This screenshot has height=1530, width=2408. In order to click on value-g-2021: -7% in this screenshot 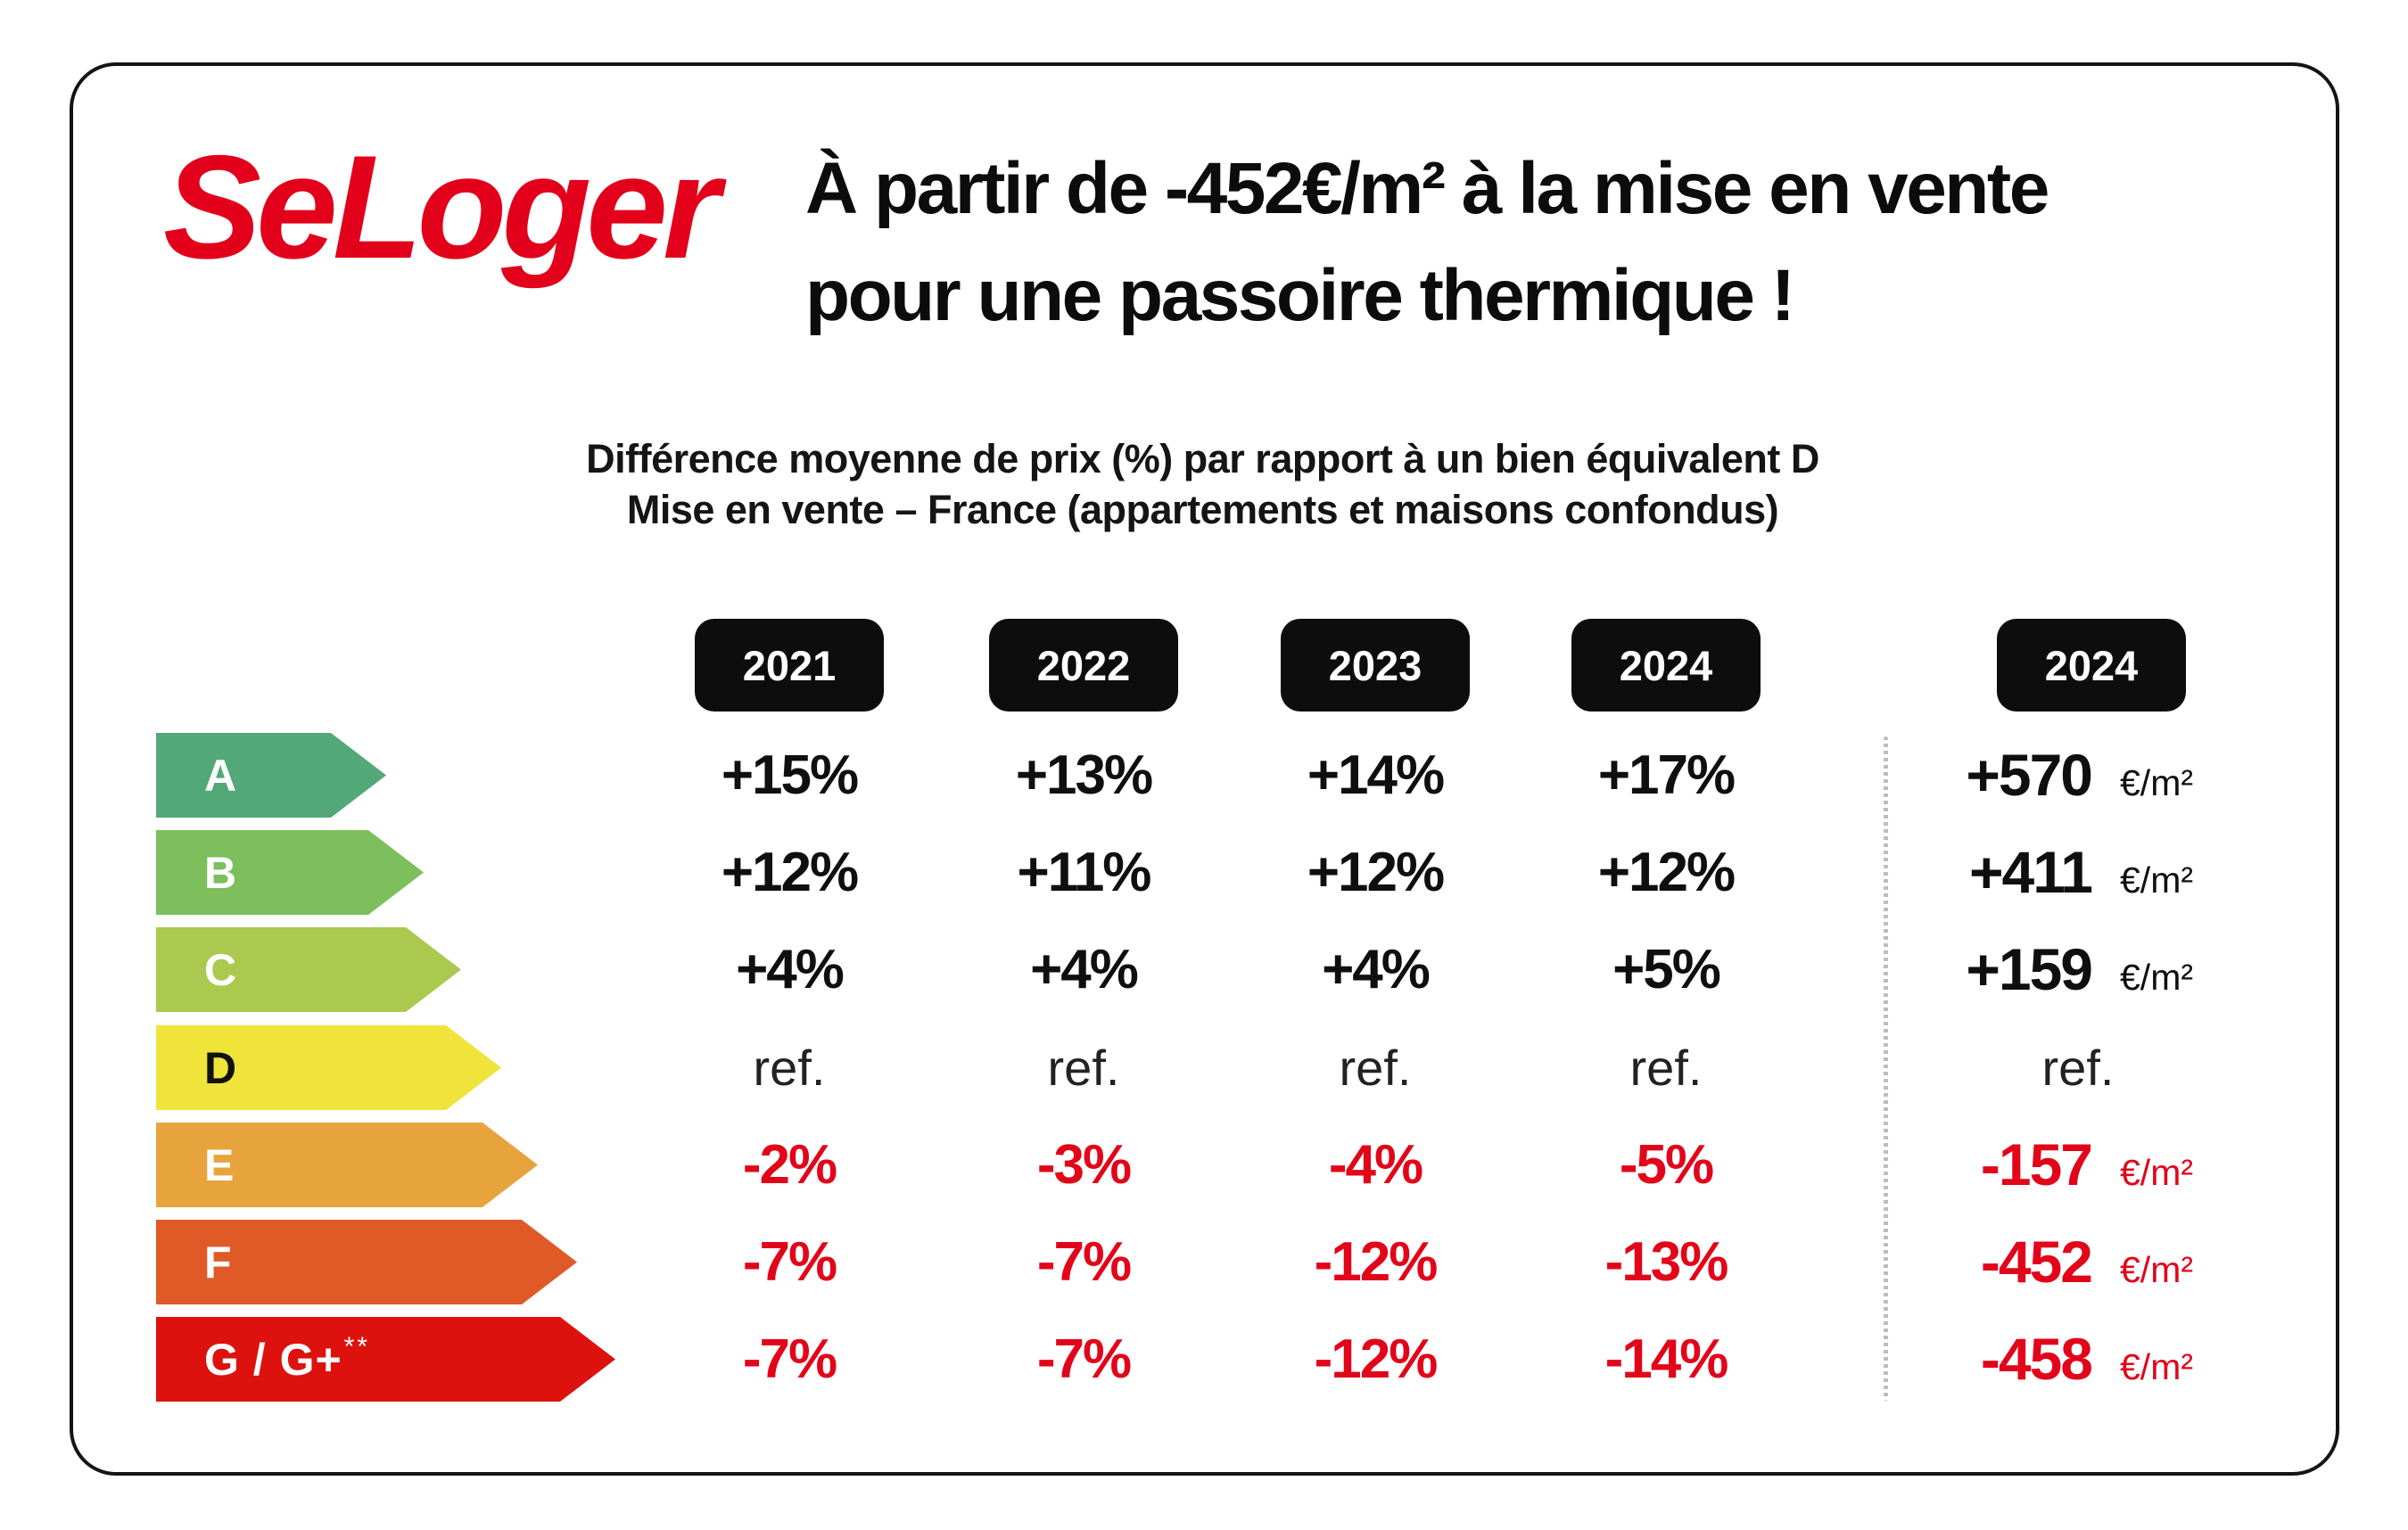, I will do `click(789, 1359)`.